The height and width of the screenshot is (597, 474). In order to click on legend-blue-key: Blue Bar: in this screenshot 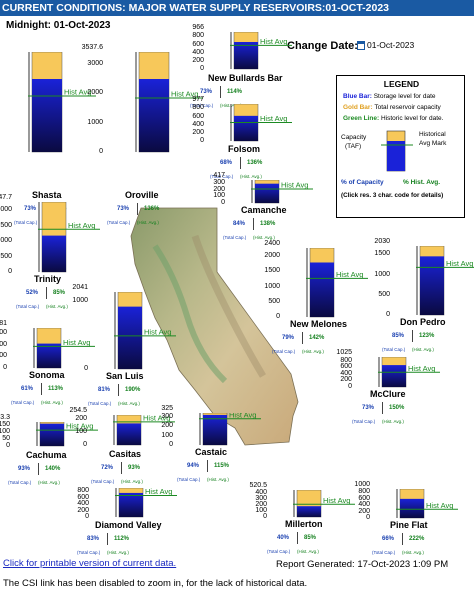, I will do `click(357, 96)`.